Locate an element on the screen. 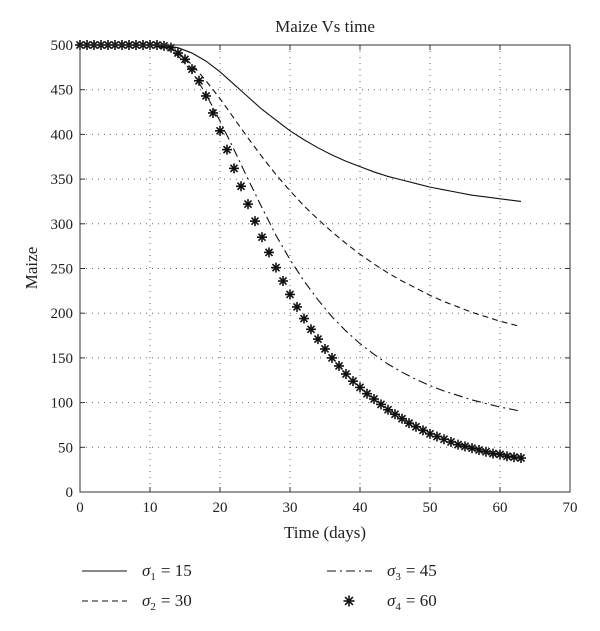  x-axis-label: Time (days) is located at coordinates (325, 532).